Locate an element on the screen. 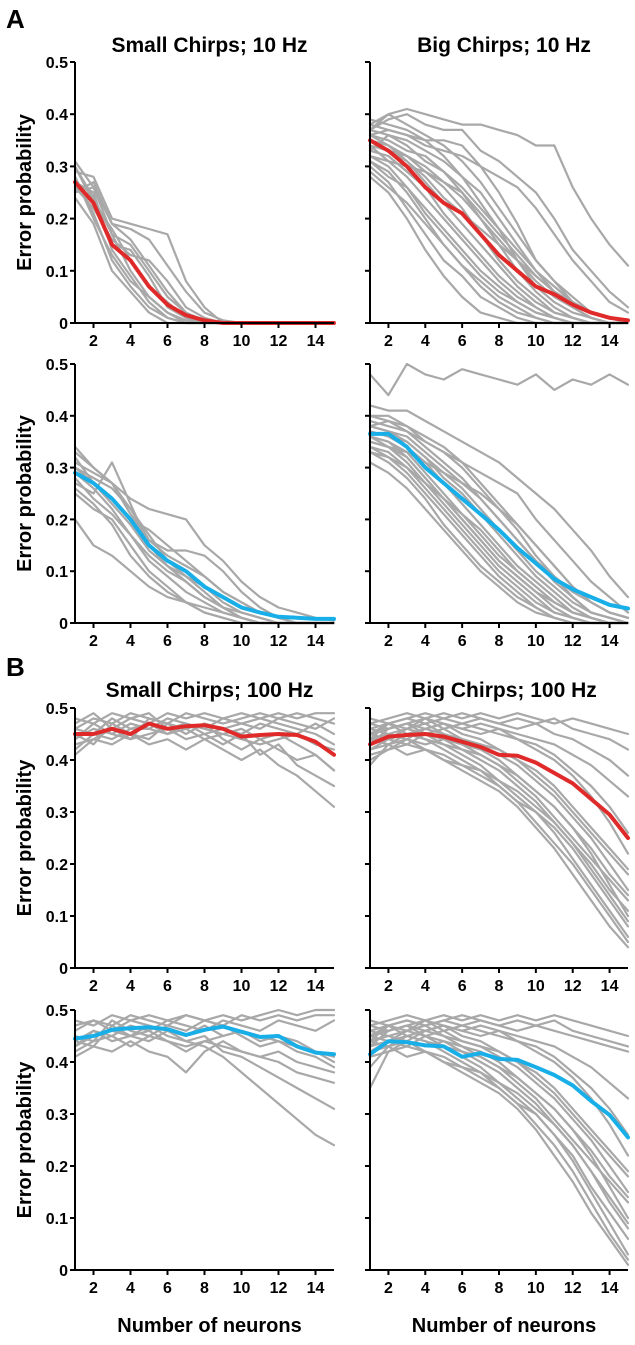 The height and width of the screenshot is (1345, 635). plot-b-big-chirps-100hz-top: Big Chirps; 100 Hz 2 4 6 8 10 12 14 is located at coordinates (497, 837).